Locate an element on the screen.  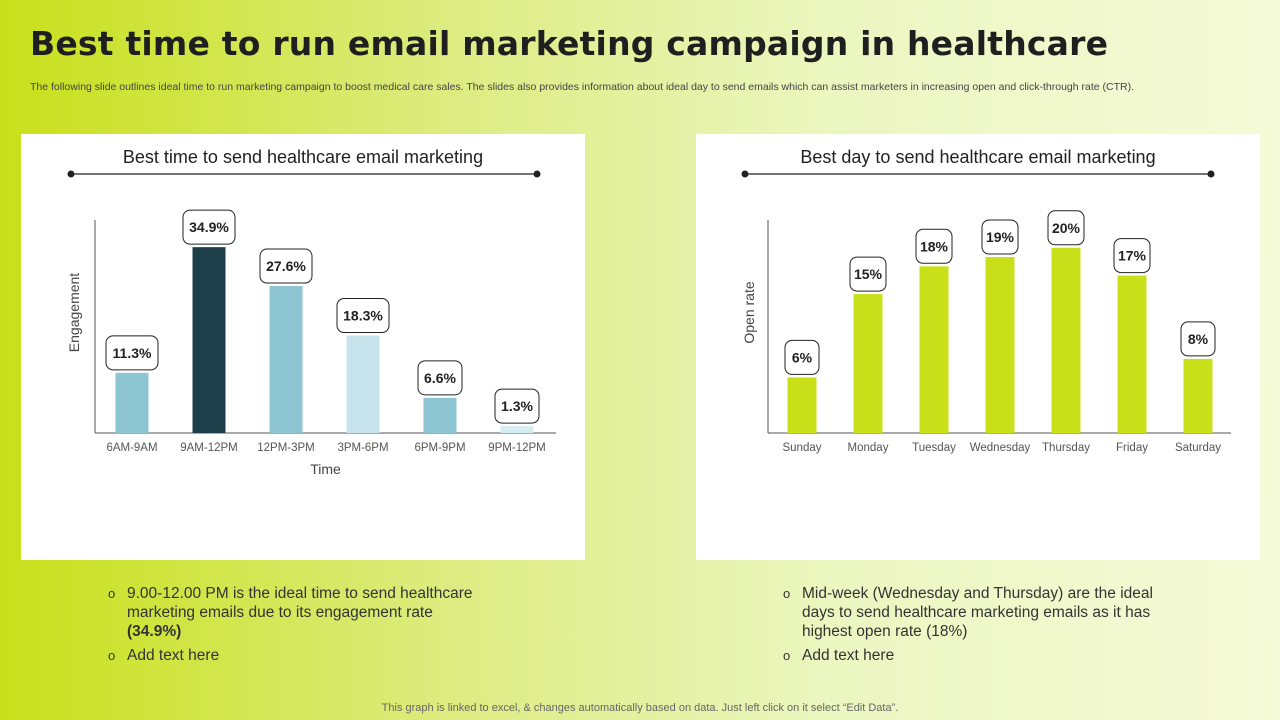
tick-label: Sunday is located at coordinates (801, 448).